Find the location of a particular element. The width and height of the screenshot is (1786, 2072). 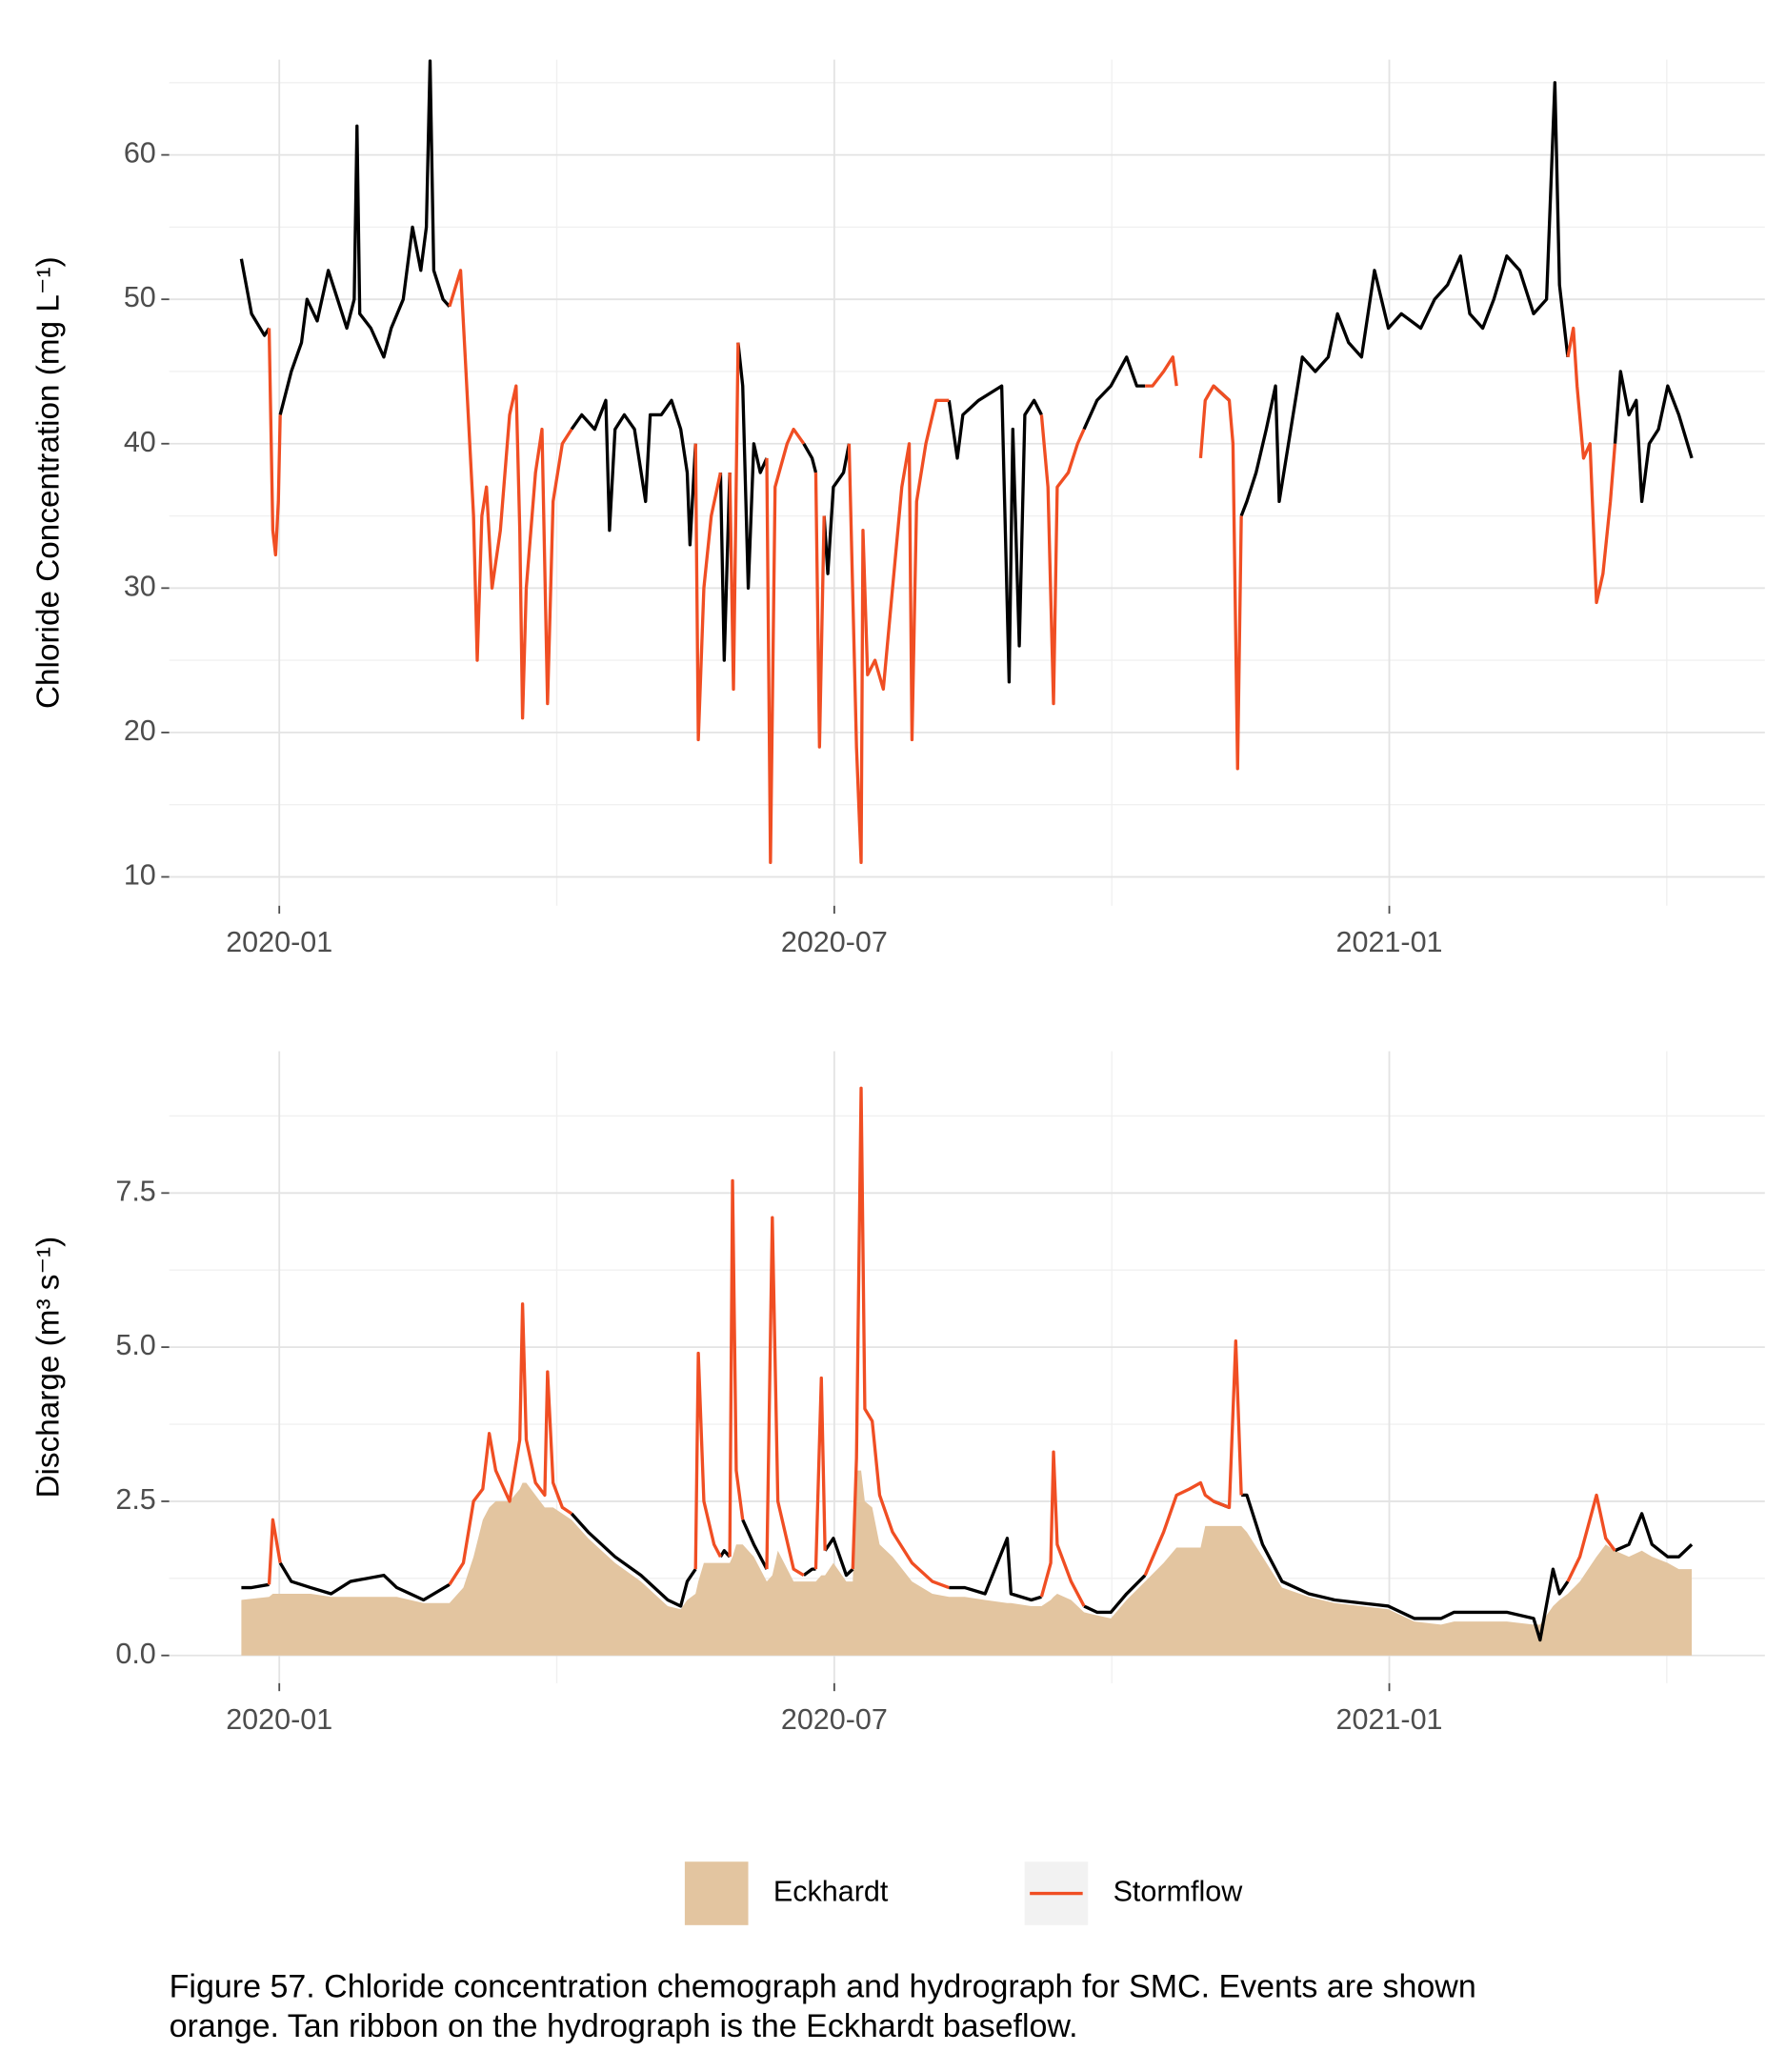

y-tick-label: 10 is located at coordinates (140, 875).